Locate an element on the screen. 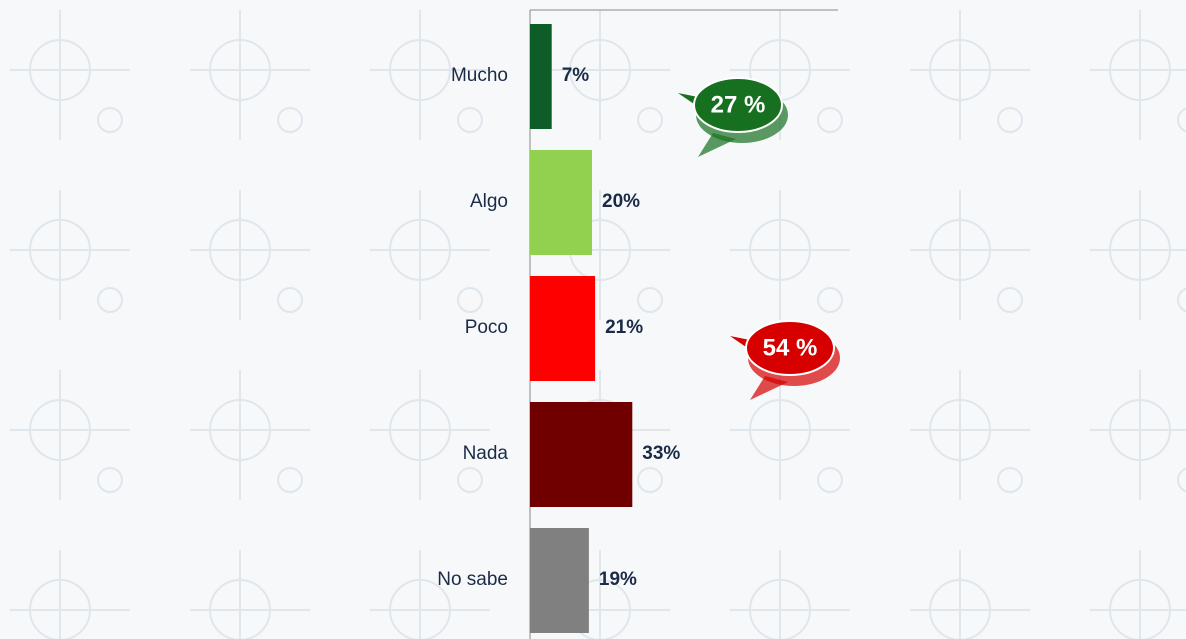  value-label: 21% is located at coordinates (624, 327).